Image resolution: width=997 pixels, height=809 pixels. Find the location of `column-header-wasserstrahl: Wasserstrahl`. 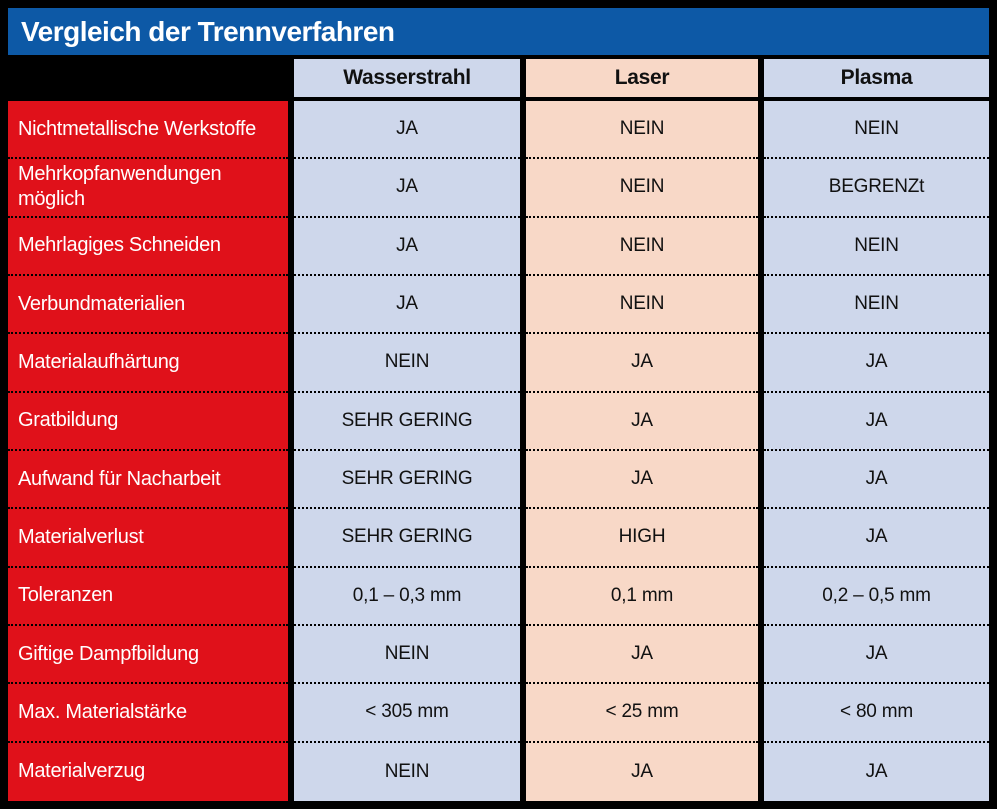

column-header-wasserstrahl: Wasserstrahl is located at coordinates (407, 78).